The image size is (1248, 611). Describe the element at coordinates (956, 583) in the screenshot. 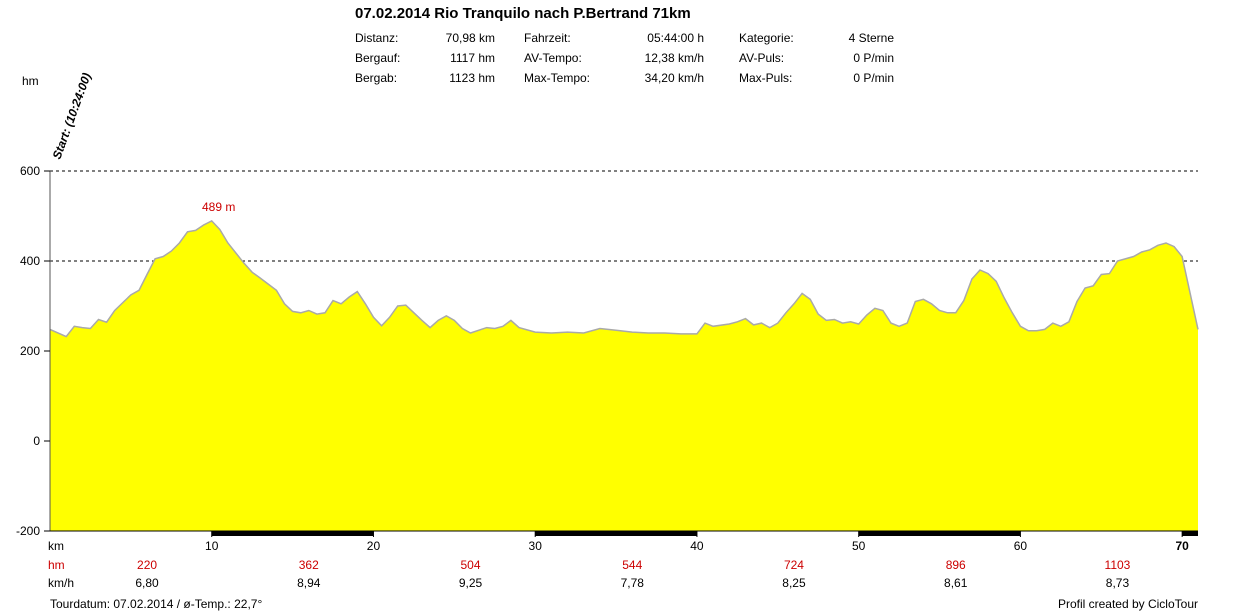

I see `speed-row-value: 8,61` at that location.